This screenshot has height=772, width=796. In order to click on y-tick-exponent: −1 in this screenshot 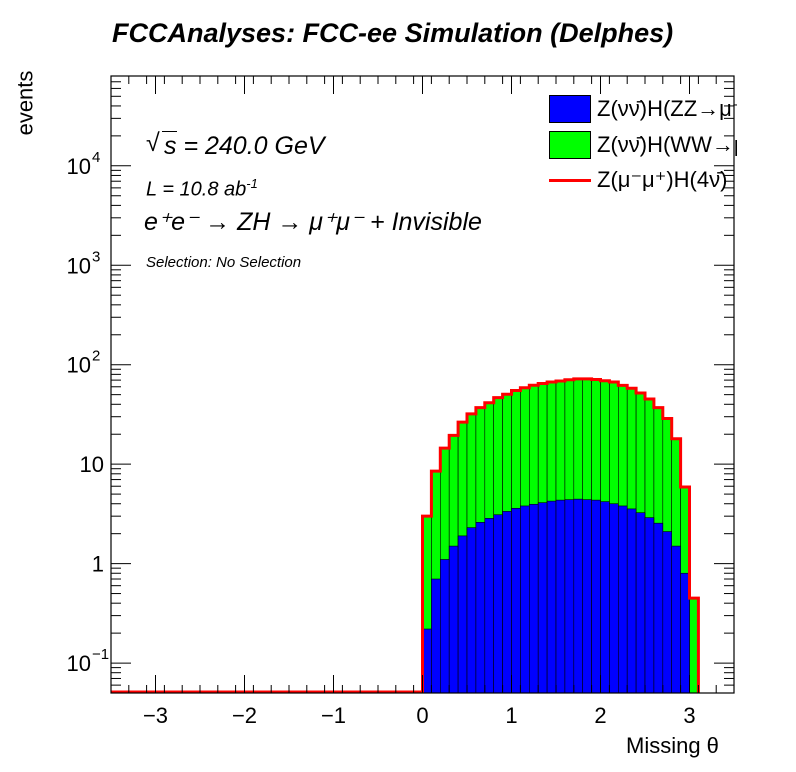, I will do `click(100, 654)`.